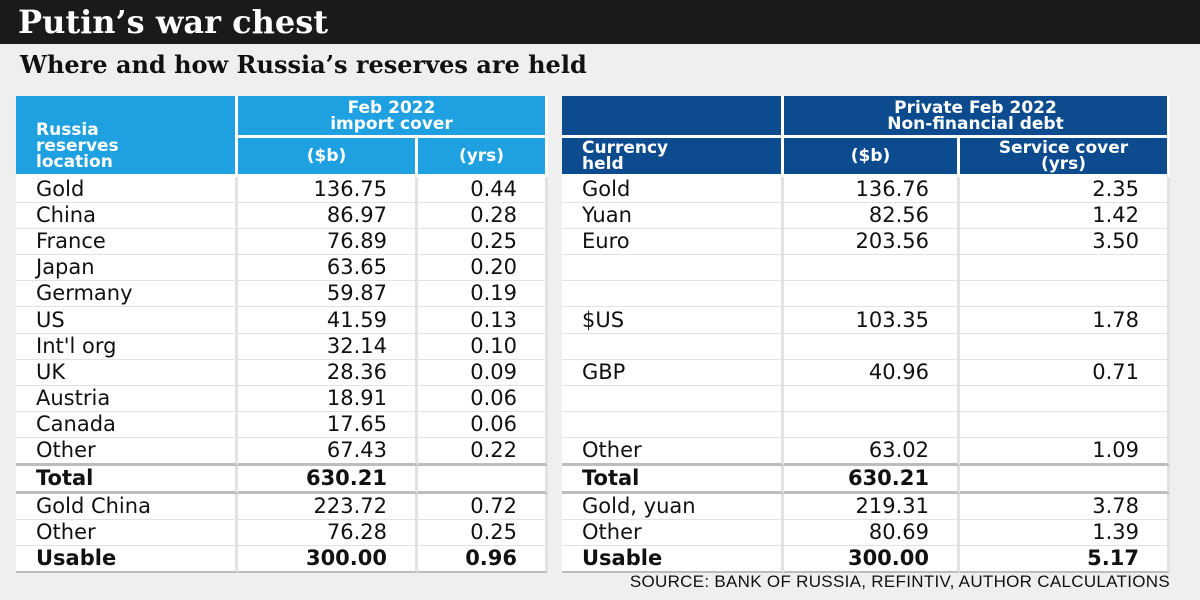 This screenshot has width=1200, height=600. What do you see at coordinates (328, 533) in the screenshot?
I see `cell-value: 76.28` at bounding box center [328, 533].